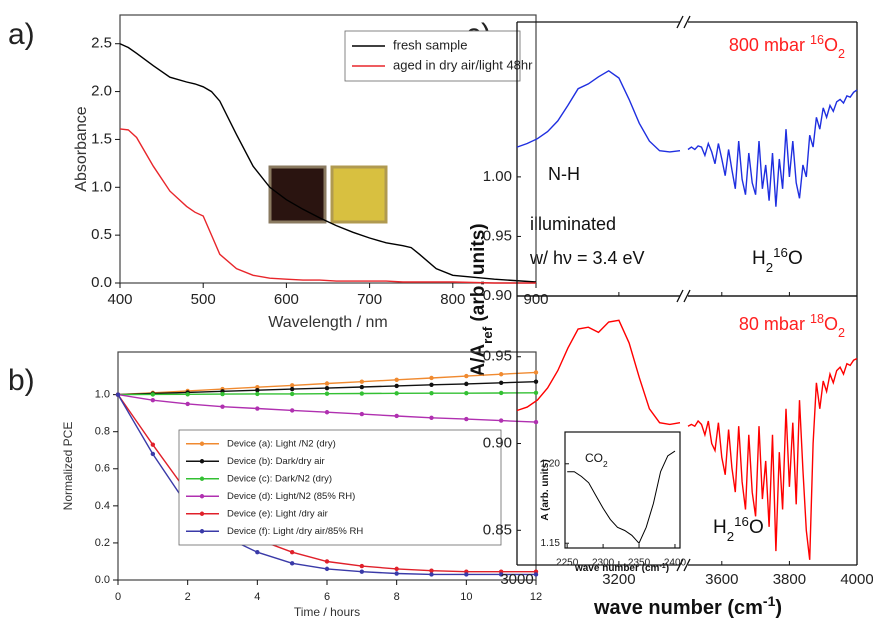  I want to click on annotation-part: H, so click(720, 527).